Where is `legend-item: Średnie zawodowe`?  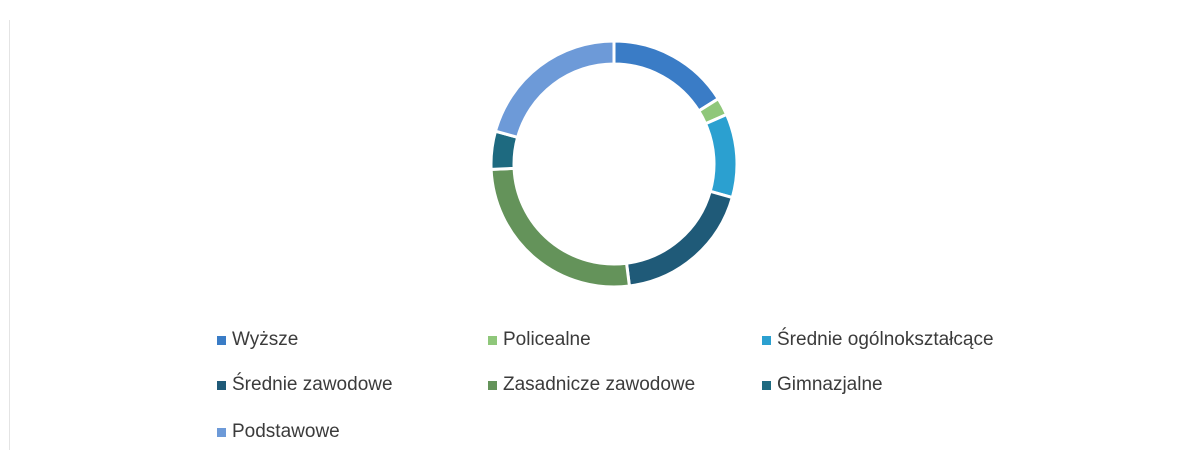 legend-item: Średnie zawodowe is located at coordinates (305, 385).